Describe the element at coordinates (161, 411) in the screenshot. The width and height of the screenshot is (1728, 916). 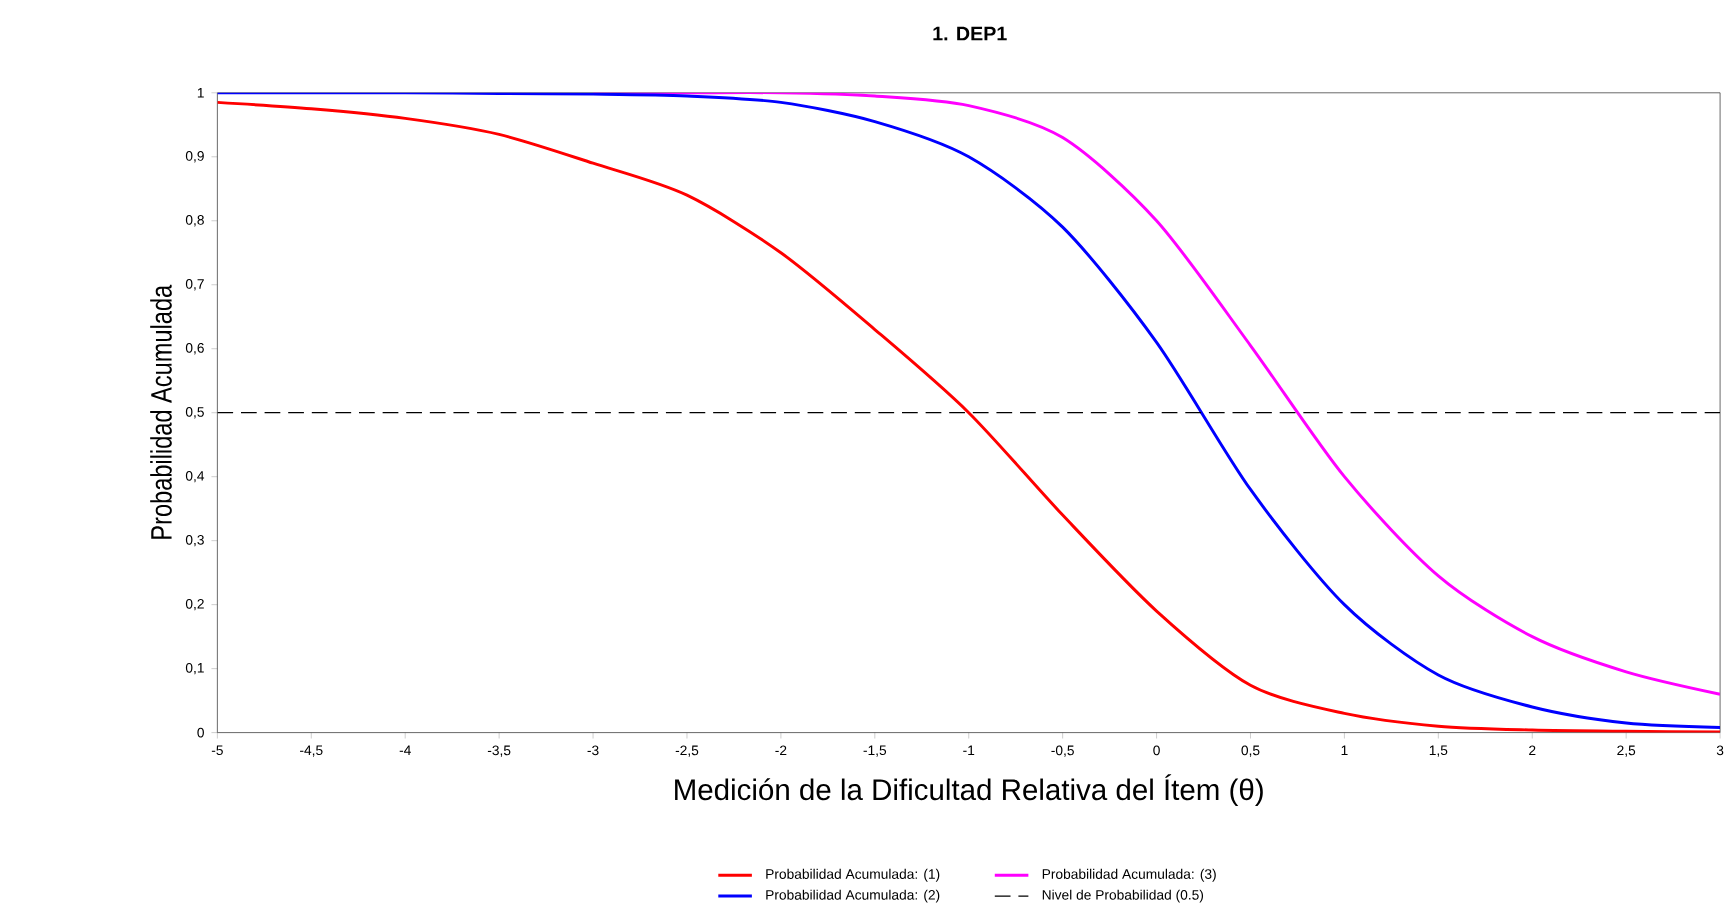
I see `y-axis-title: Probabilidad Acumulada` at that location.